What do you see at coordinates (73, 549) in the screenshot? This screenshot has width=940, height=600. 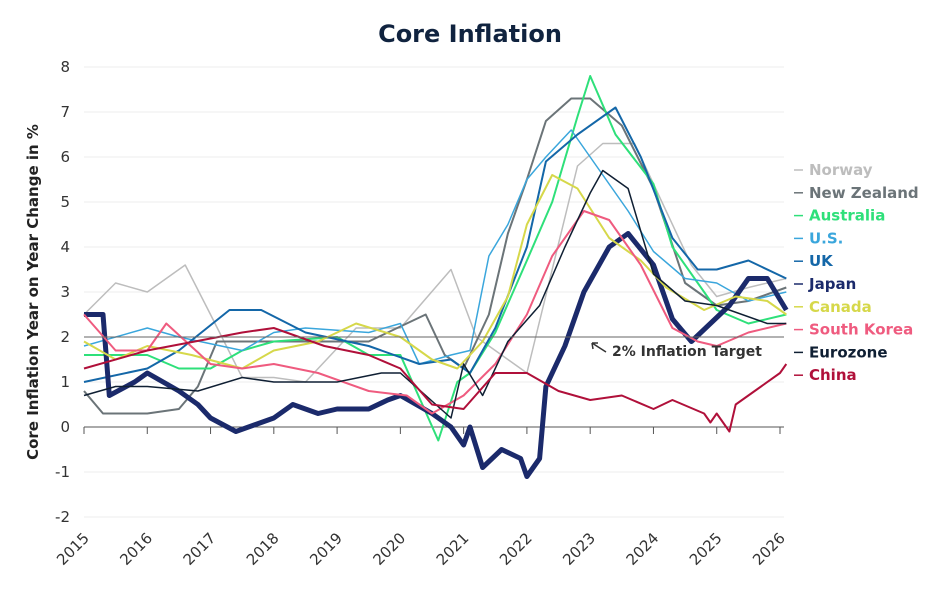 I see `x-tick-label: 2015` at bounding box center [73, 549].